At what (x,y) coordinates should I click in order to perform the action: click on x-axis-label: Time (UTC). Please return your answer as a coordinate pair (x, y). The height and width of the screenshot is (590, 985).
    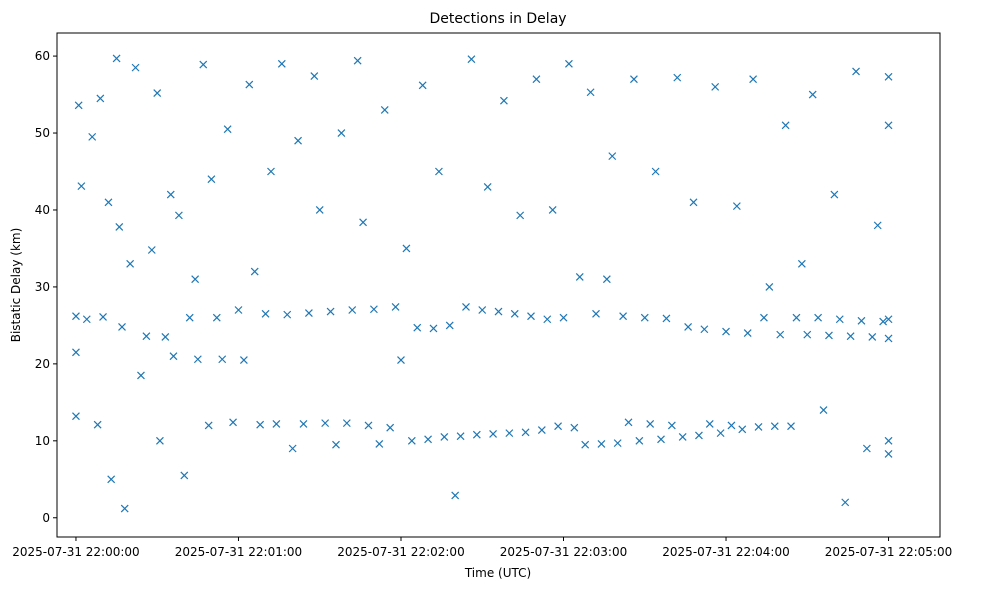
    Looking at the image, I should click on (497, 573).